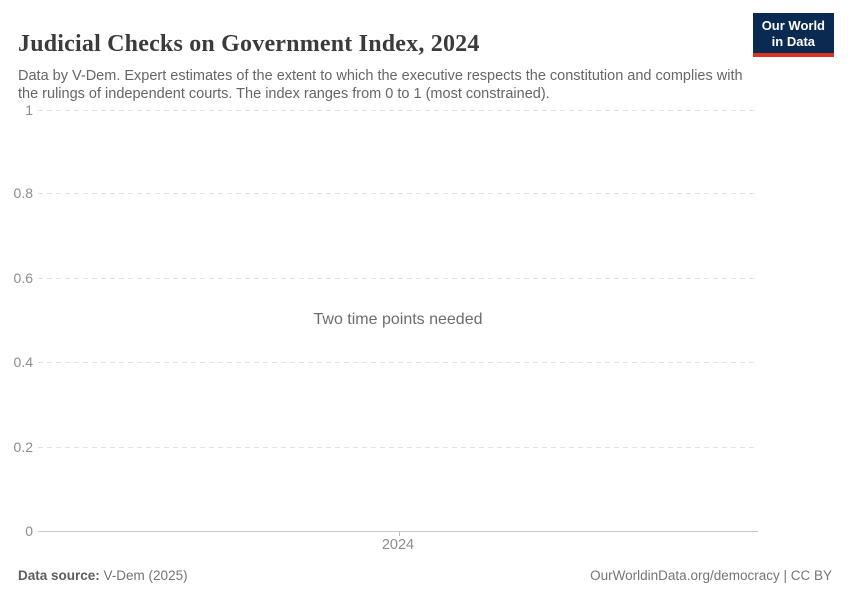 This screenshot has width=850, height=600. What do you see at coordinates (145, 575) in the screenshot?
I see `data-source-value: V-Dem (2025)` at bounding box center [145, 575].